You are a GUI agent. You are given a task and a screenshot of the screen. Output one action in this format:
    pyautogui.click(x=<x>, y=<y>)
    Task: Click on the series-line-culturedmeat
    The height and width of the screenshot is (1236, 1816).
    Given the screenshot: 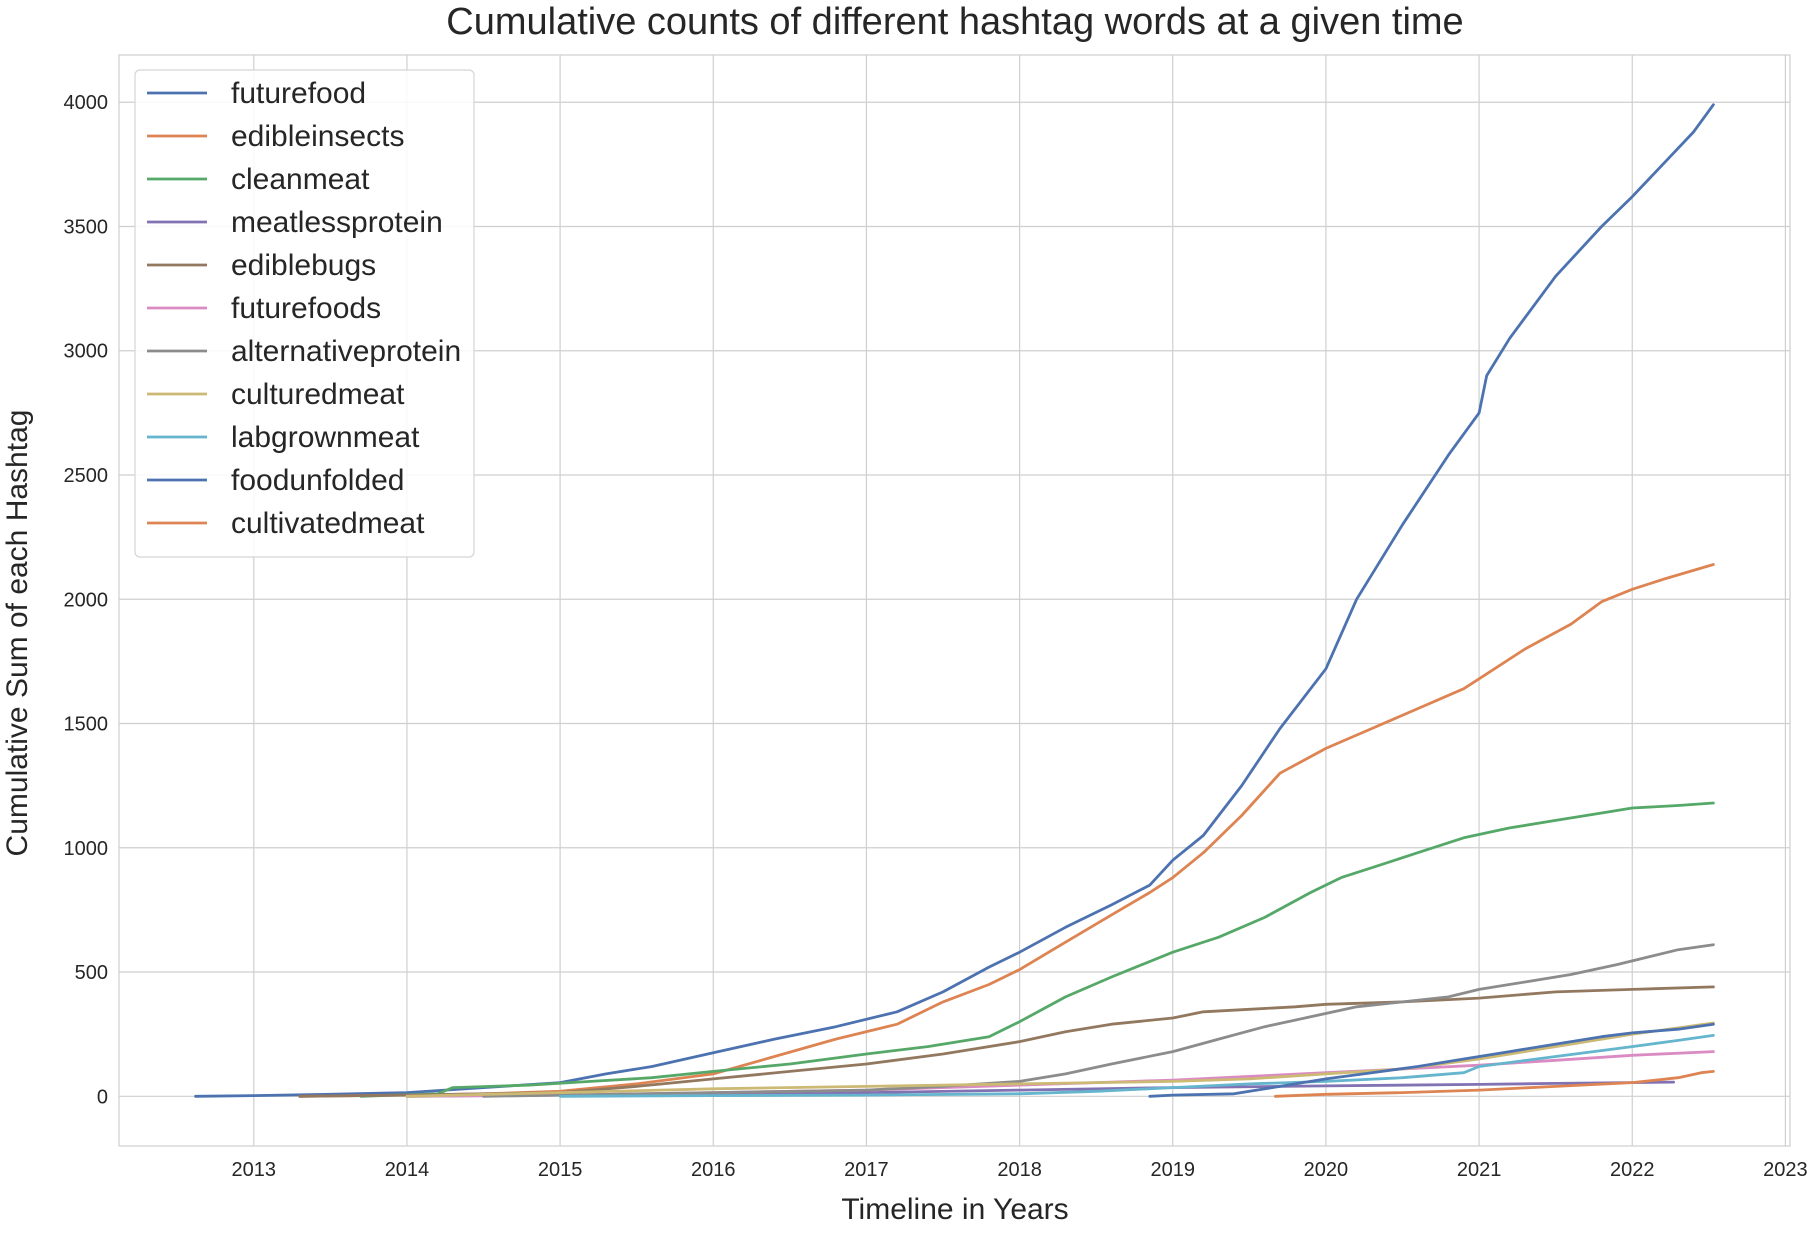 What is the action you would take?
    pyautogui.click(x=1060, y=1059)
    